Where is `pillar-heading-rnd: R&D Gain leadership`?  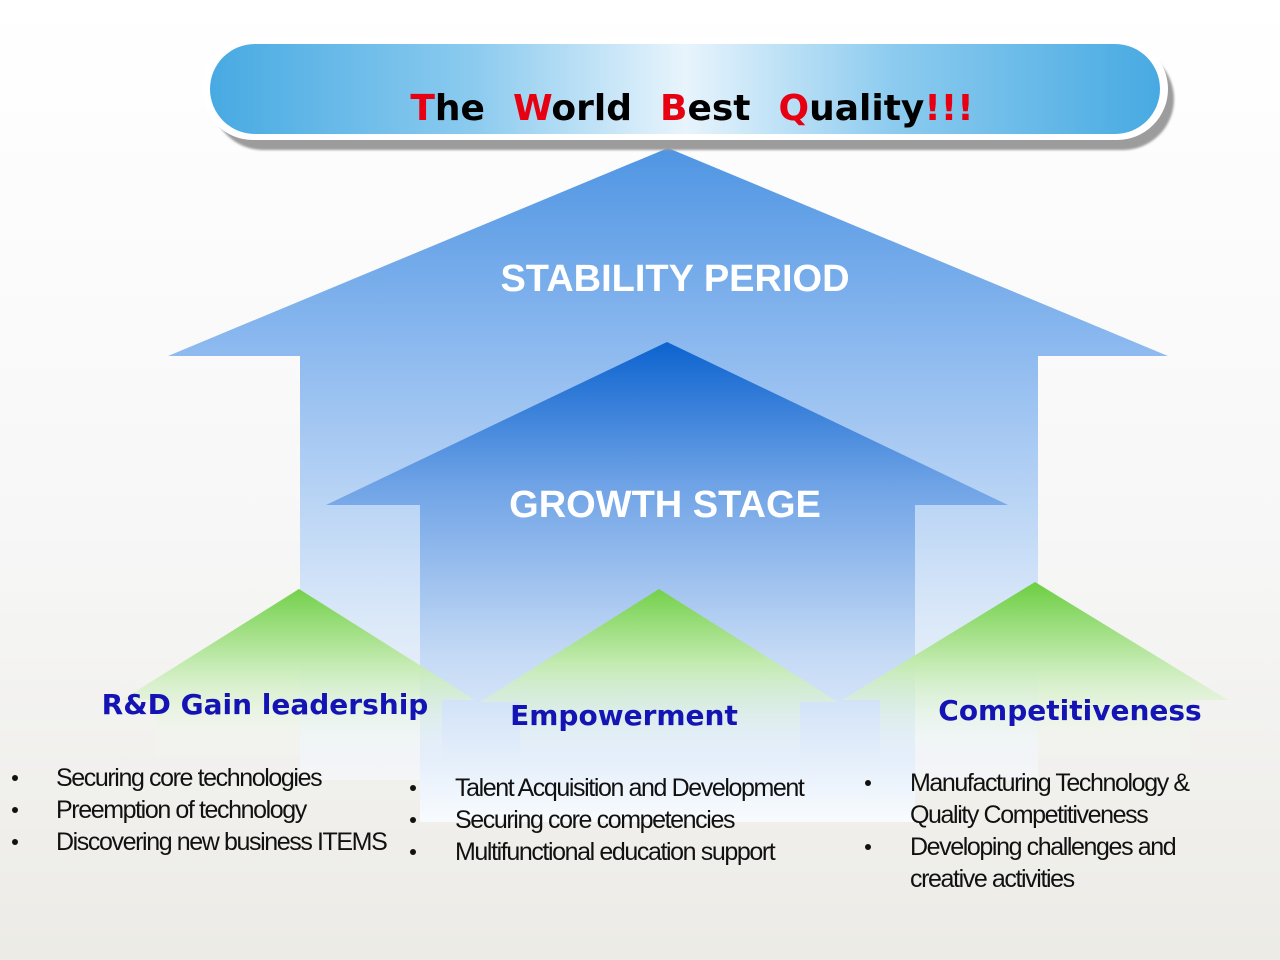
pillar-heading-rnd: R&D Gain leadership is located at coordinates (265, 704).